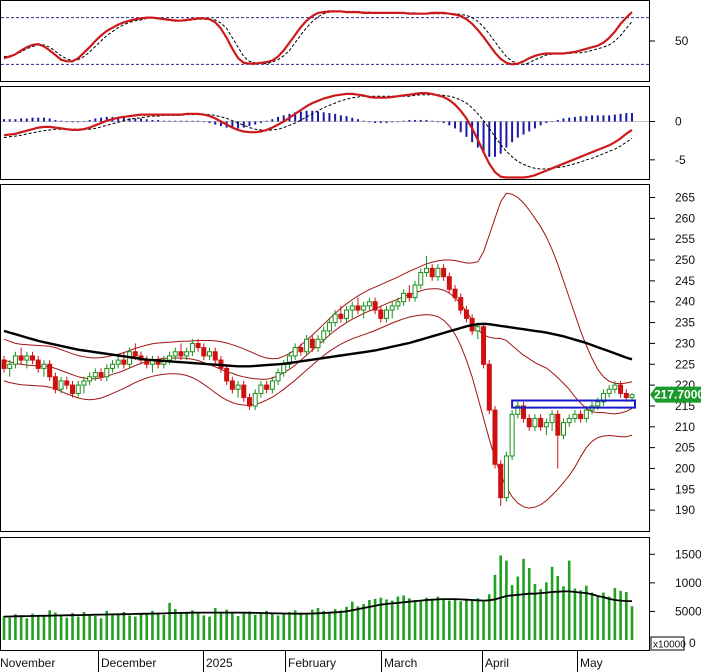 This screenshot has width=701, height=672. What do you see at coordinates (318, 135) in the screenshot?
I see `macd-line` at bounding box center [318, 135].